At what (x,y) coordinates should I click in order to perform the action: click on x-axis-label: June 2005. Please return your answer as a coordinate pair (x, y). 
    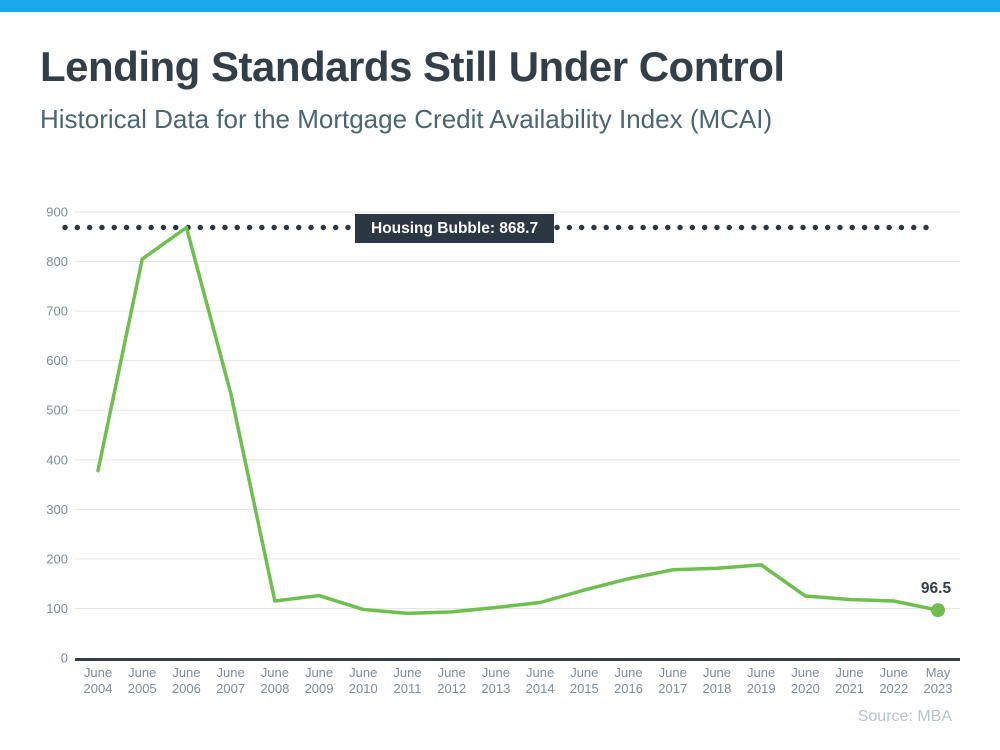
    Looking at the image, I should click on (142, 680).